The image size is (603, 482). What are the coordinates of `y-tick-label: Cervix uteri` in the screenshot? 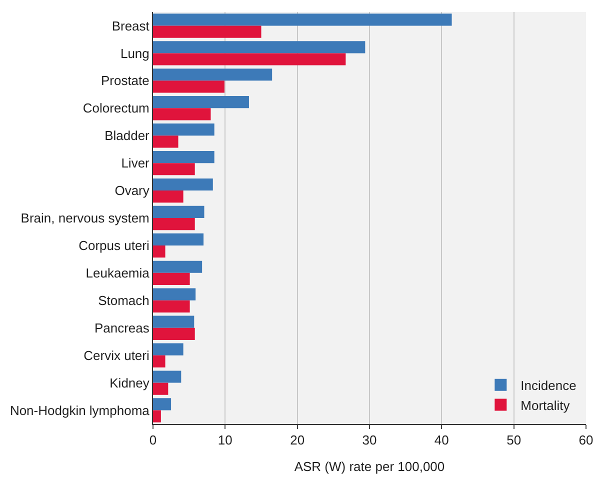 It's located at (117, 355).